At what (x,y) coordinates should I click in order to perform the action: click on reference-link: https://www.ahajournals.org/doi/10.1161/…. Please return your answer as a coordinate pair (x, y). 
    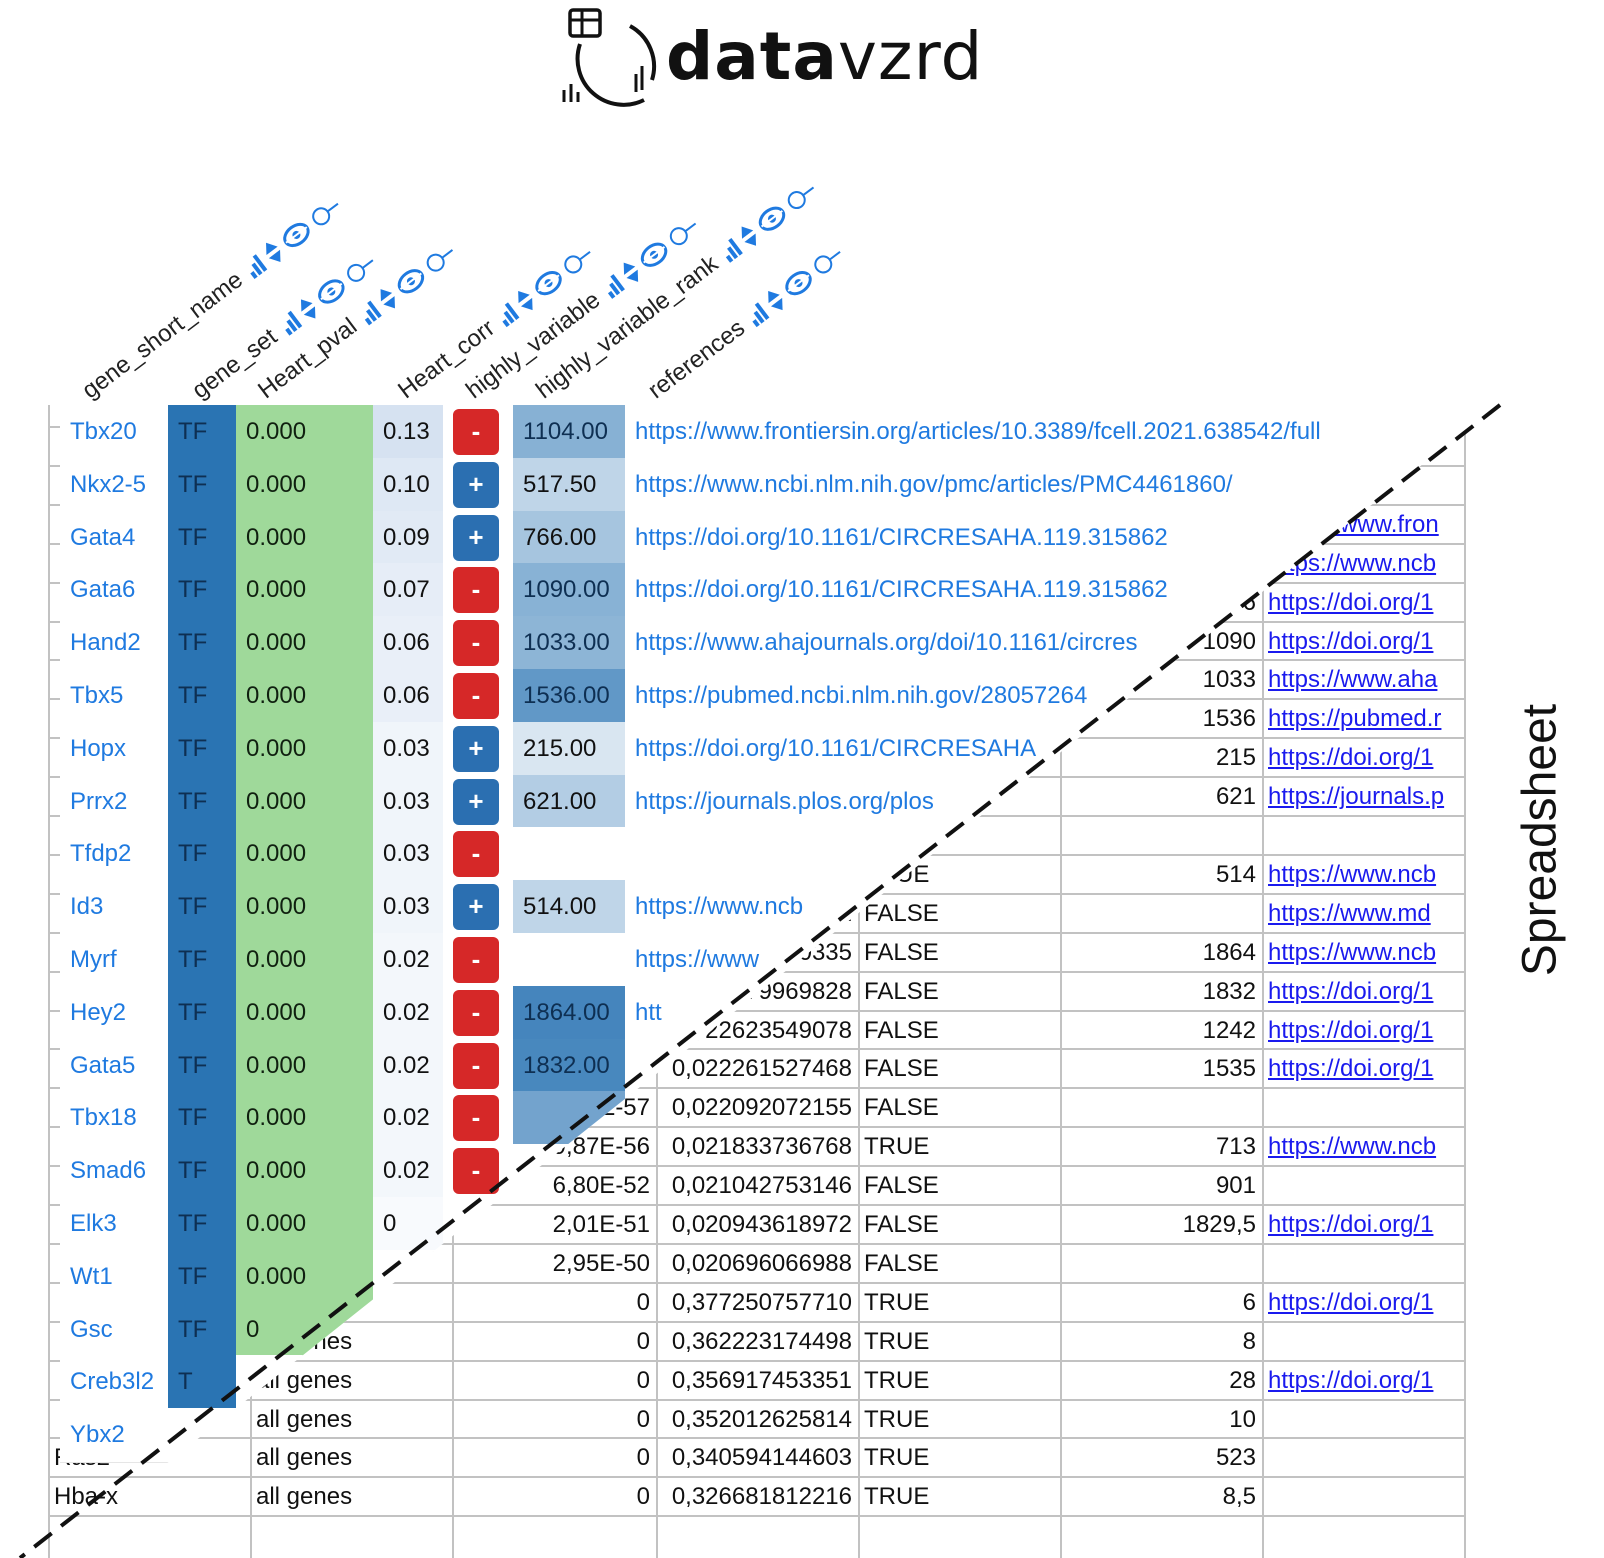
    Looking at the image, I should click on (886, 642).